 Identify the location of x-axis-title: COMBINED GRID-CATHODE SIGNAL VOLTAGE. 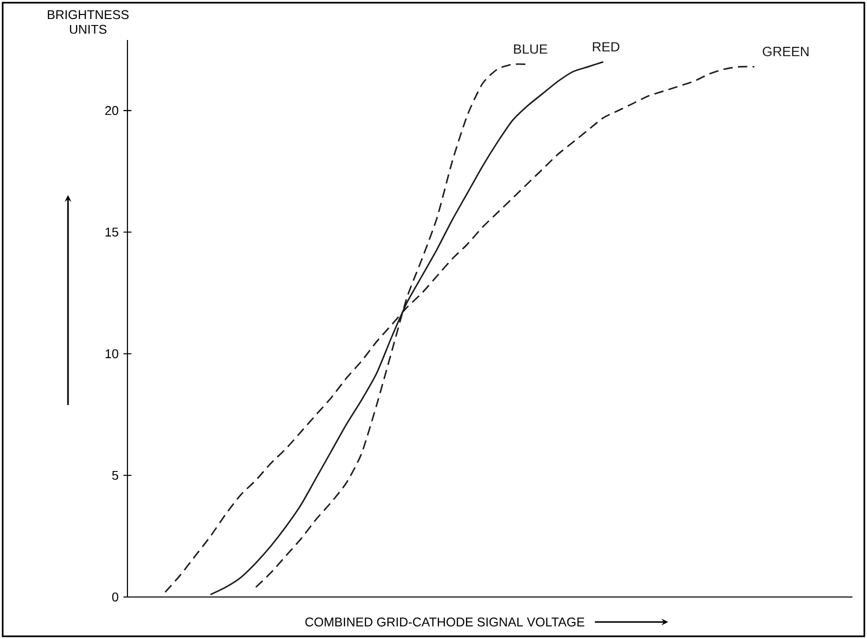
(444, 622).